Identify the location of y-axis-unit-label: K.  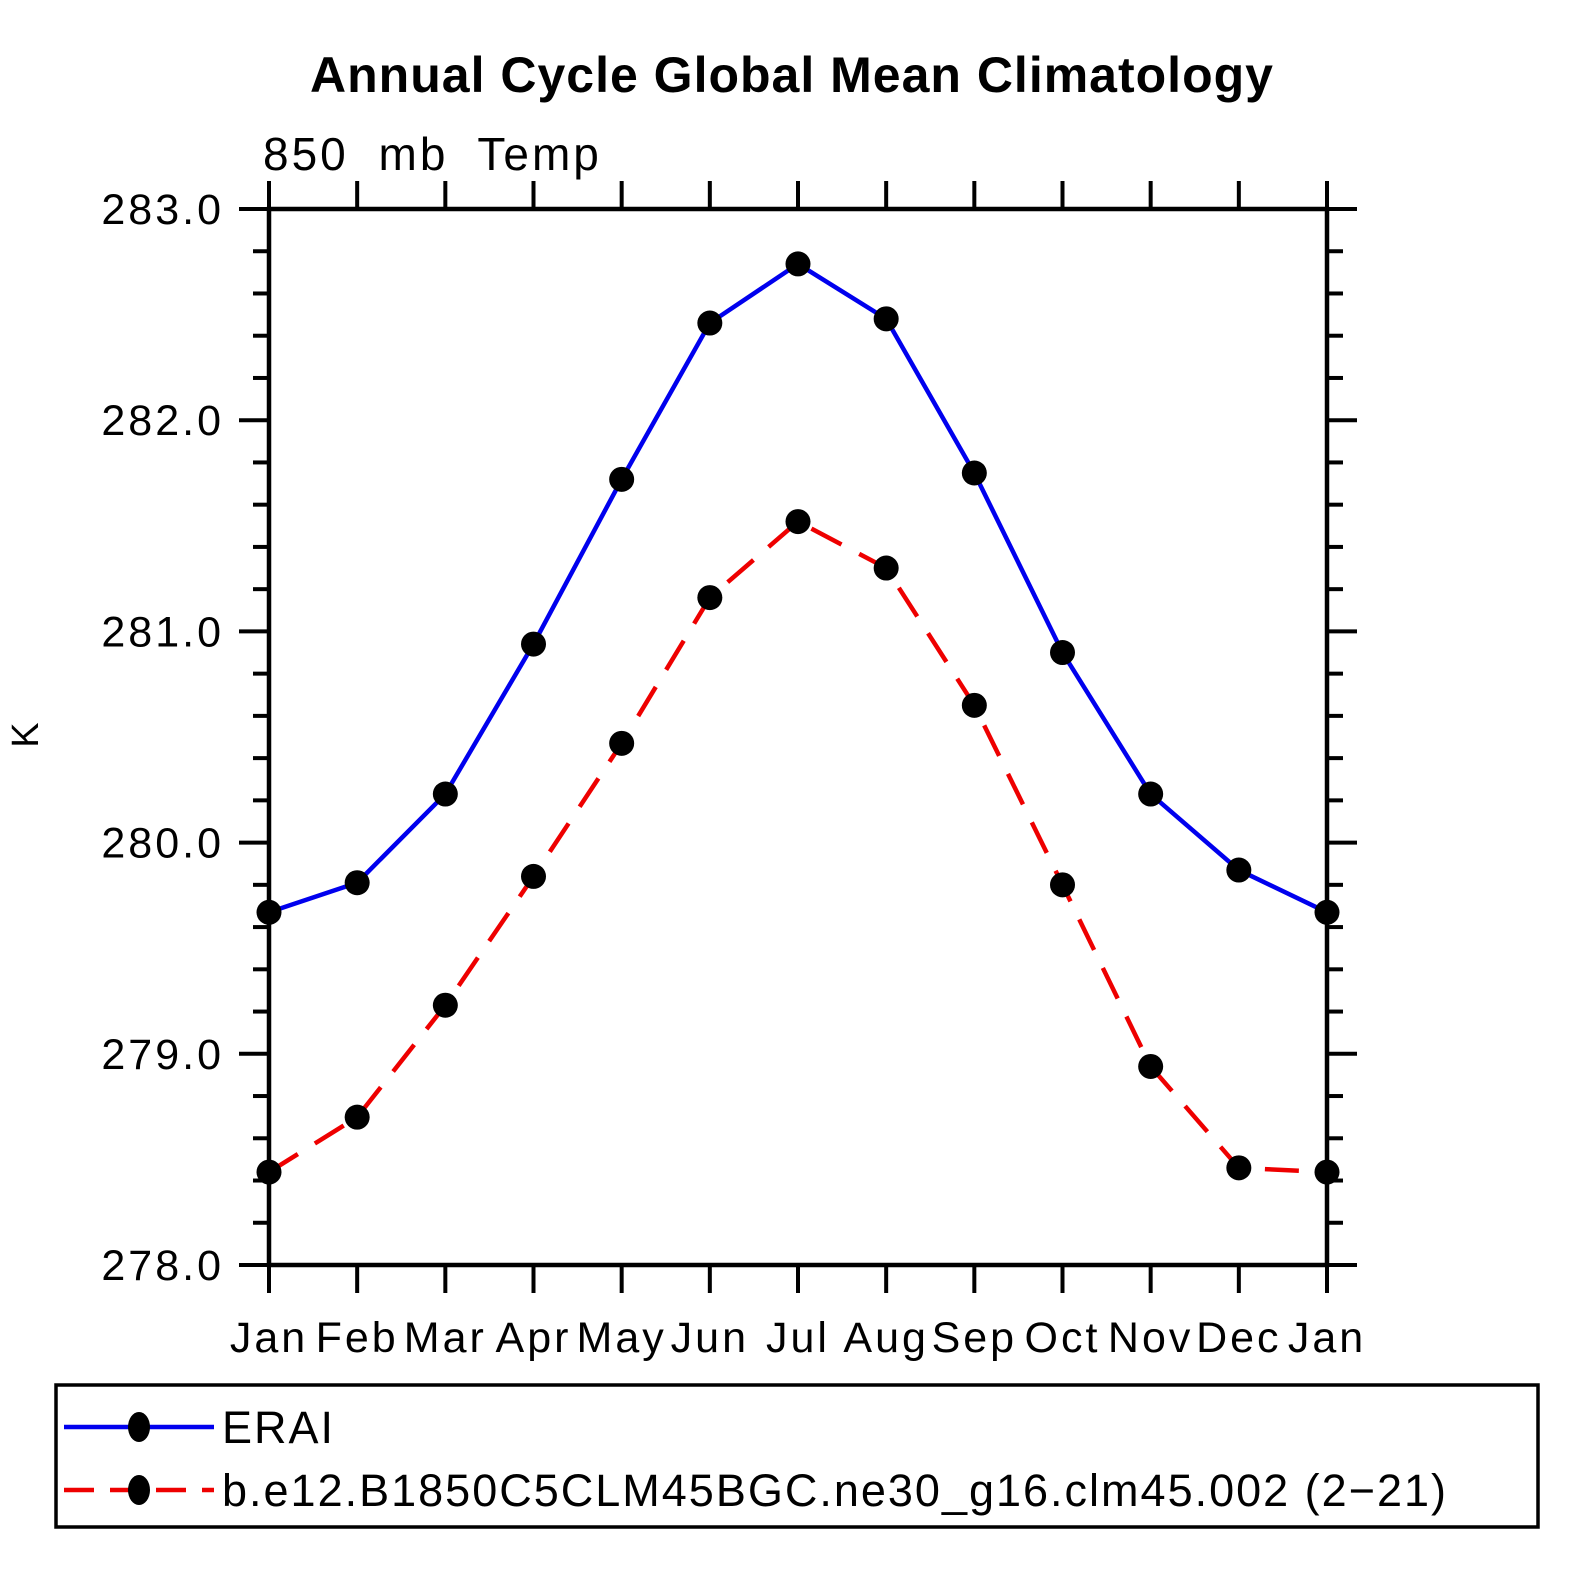
(26, 734).